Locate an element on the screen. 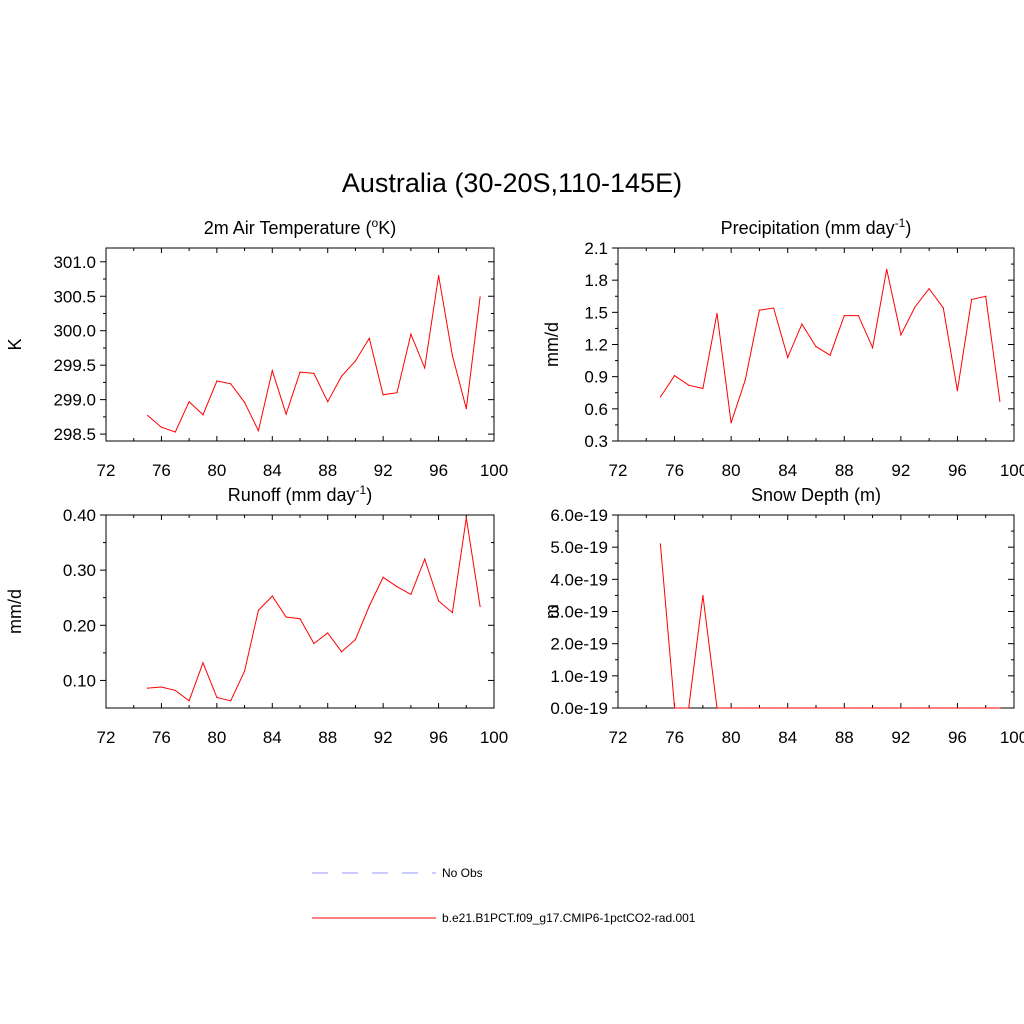 The width and height of the screenshot is (1024, 1024). y-tick-label: 4.0e-19 is located at coordinates (579, 579).